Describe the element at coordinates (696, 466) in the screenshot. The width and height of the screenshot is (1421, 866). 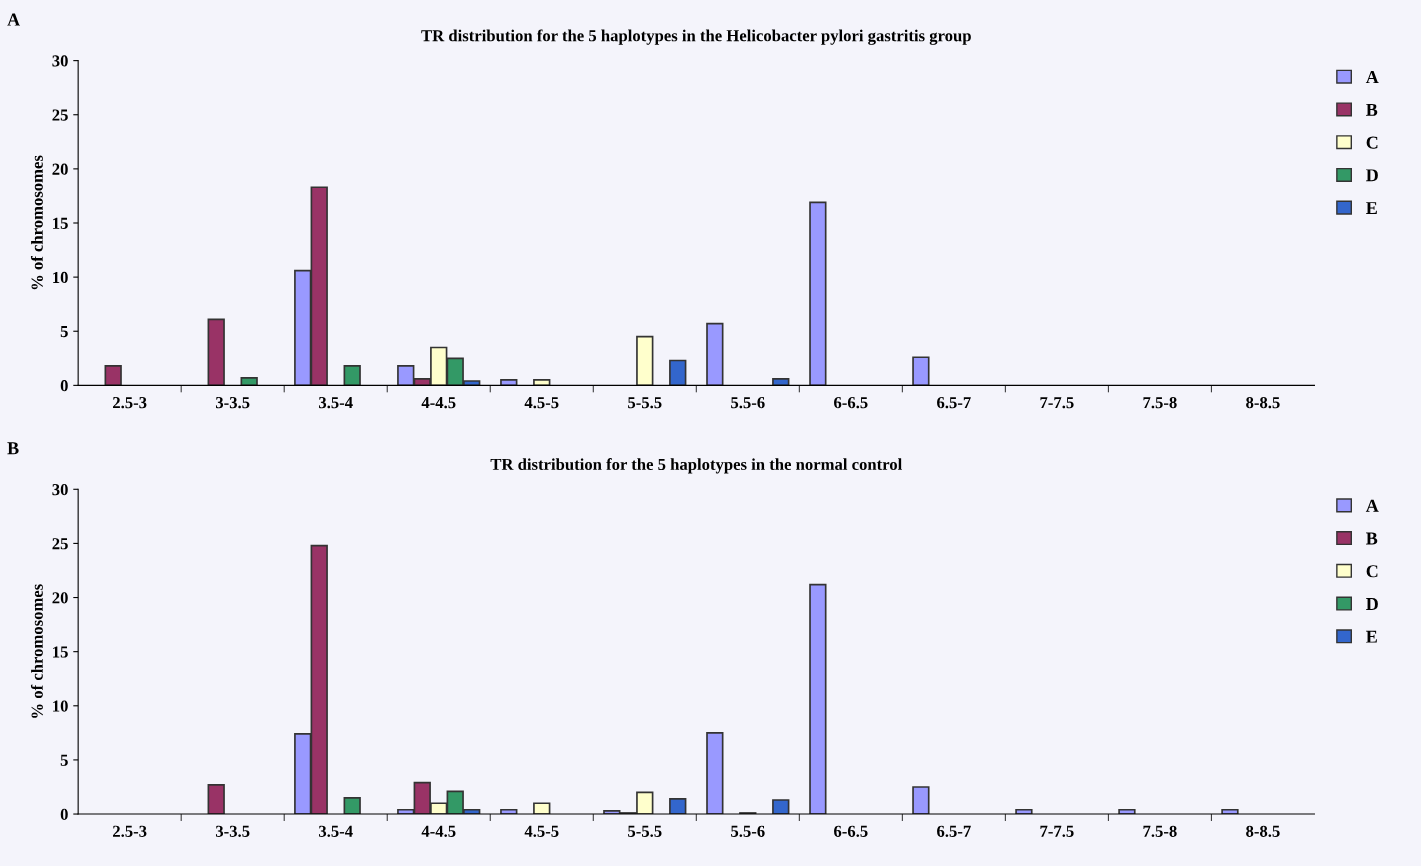
I see `chart-title: TR distribution for the 5 haplotypes in the normal control` at that location.